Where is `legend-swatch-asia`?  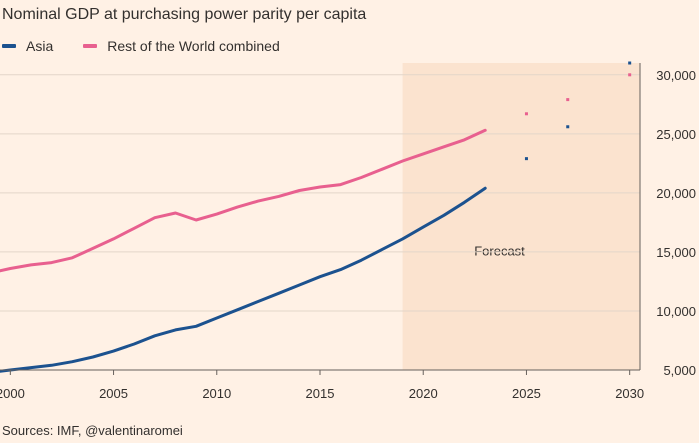
legend-swatch-asia is located at coordinates (9, 46).